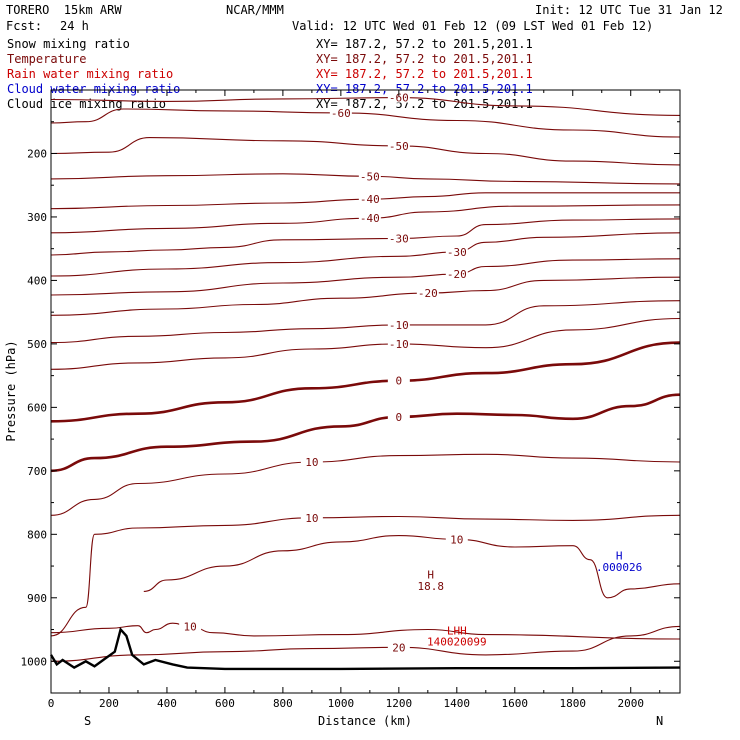  I want to click on south-label: S, so click(87, 721).